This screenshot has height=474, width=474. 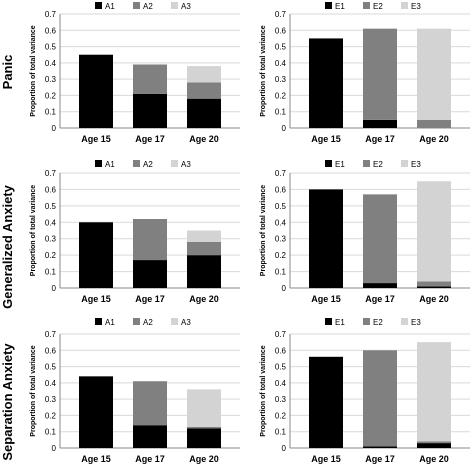 What do you see at coordinates (7, 246) in the screenshot?
I see `row-label: Generalized Anxiety` at bounding box center [7, 246].